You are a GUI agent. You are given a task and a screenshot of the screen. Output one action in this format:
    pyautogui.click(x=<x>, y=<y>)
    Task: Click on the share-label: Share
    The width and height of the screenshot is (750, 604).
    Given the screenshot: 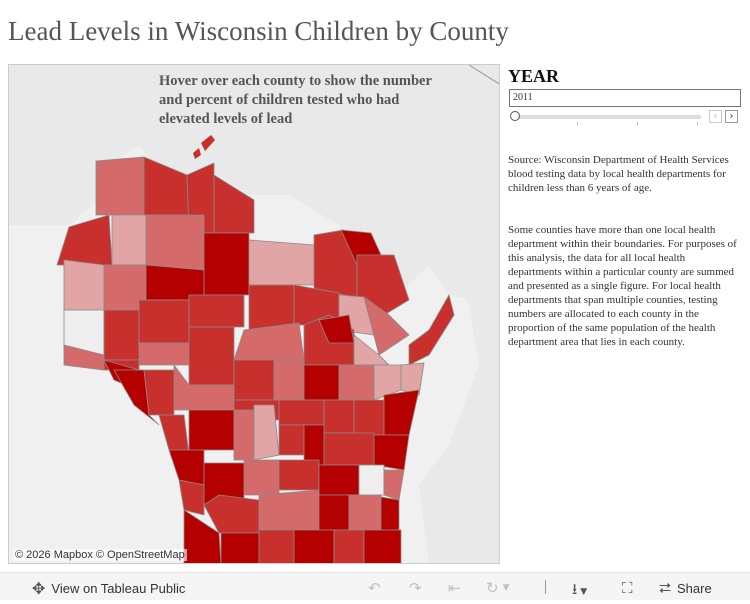 What is the action you would take?
    pyautogui.click(x=694, y=588)
    